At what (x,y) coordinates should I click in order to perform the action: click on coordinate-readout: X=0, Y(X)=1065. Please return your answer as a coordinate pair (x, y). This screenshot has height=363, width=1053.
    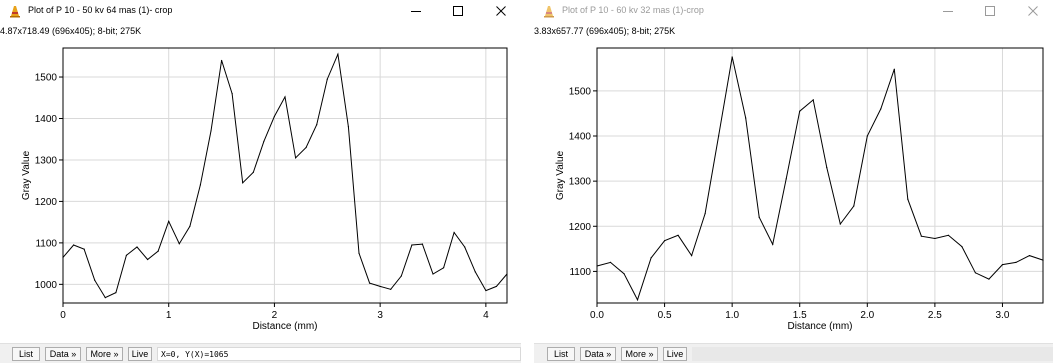
    Looking at the image, I should click on (339, 354).